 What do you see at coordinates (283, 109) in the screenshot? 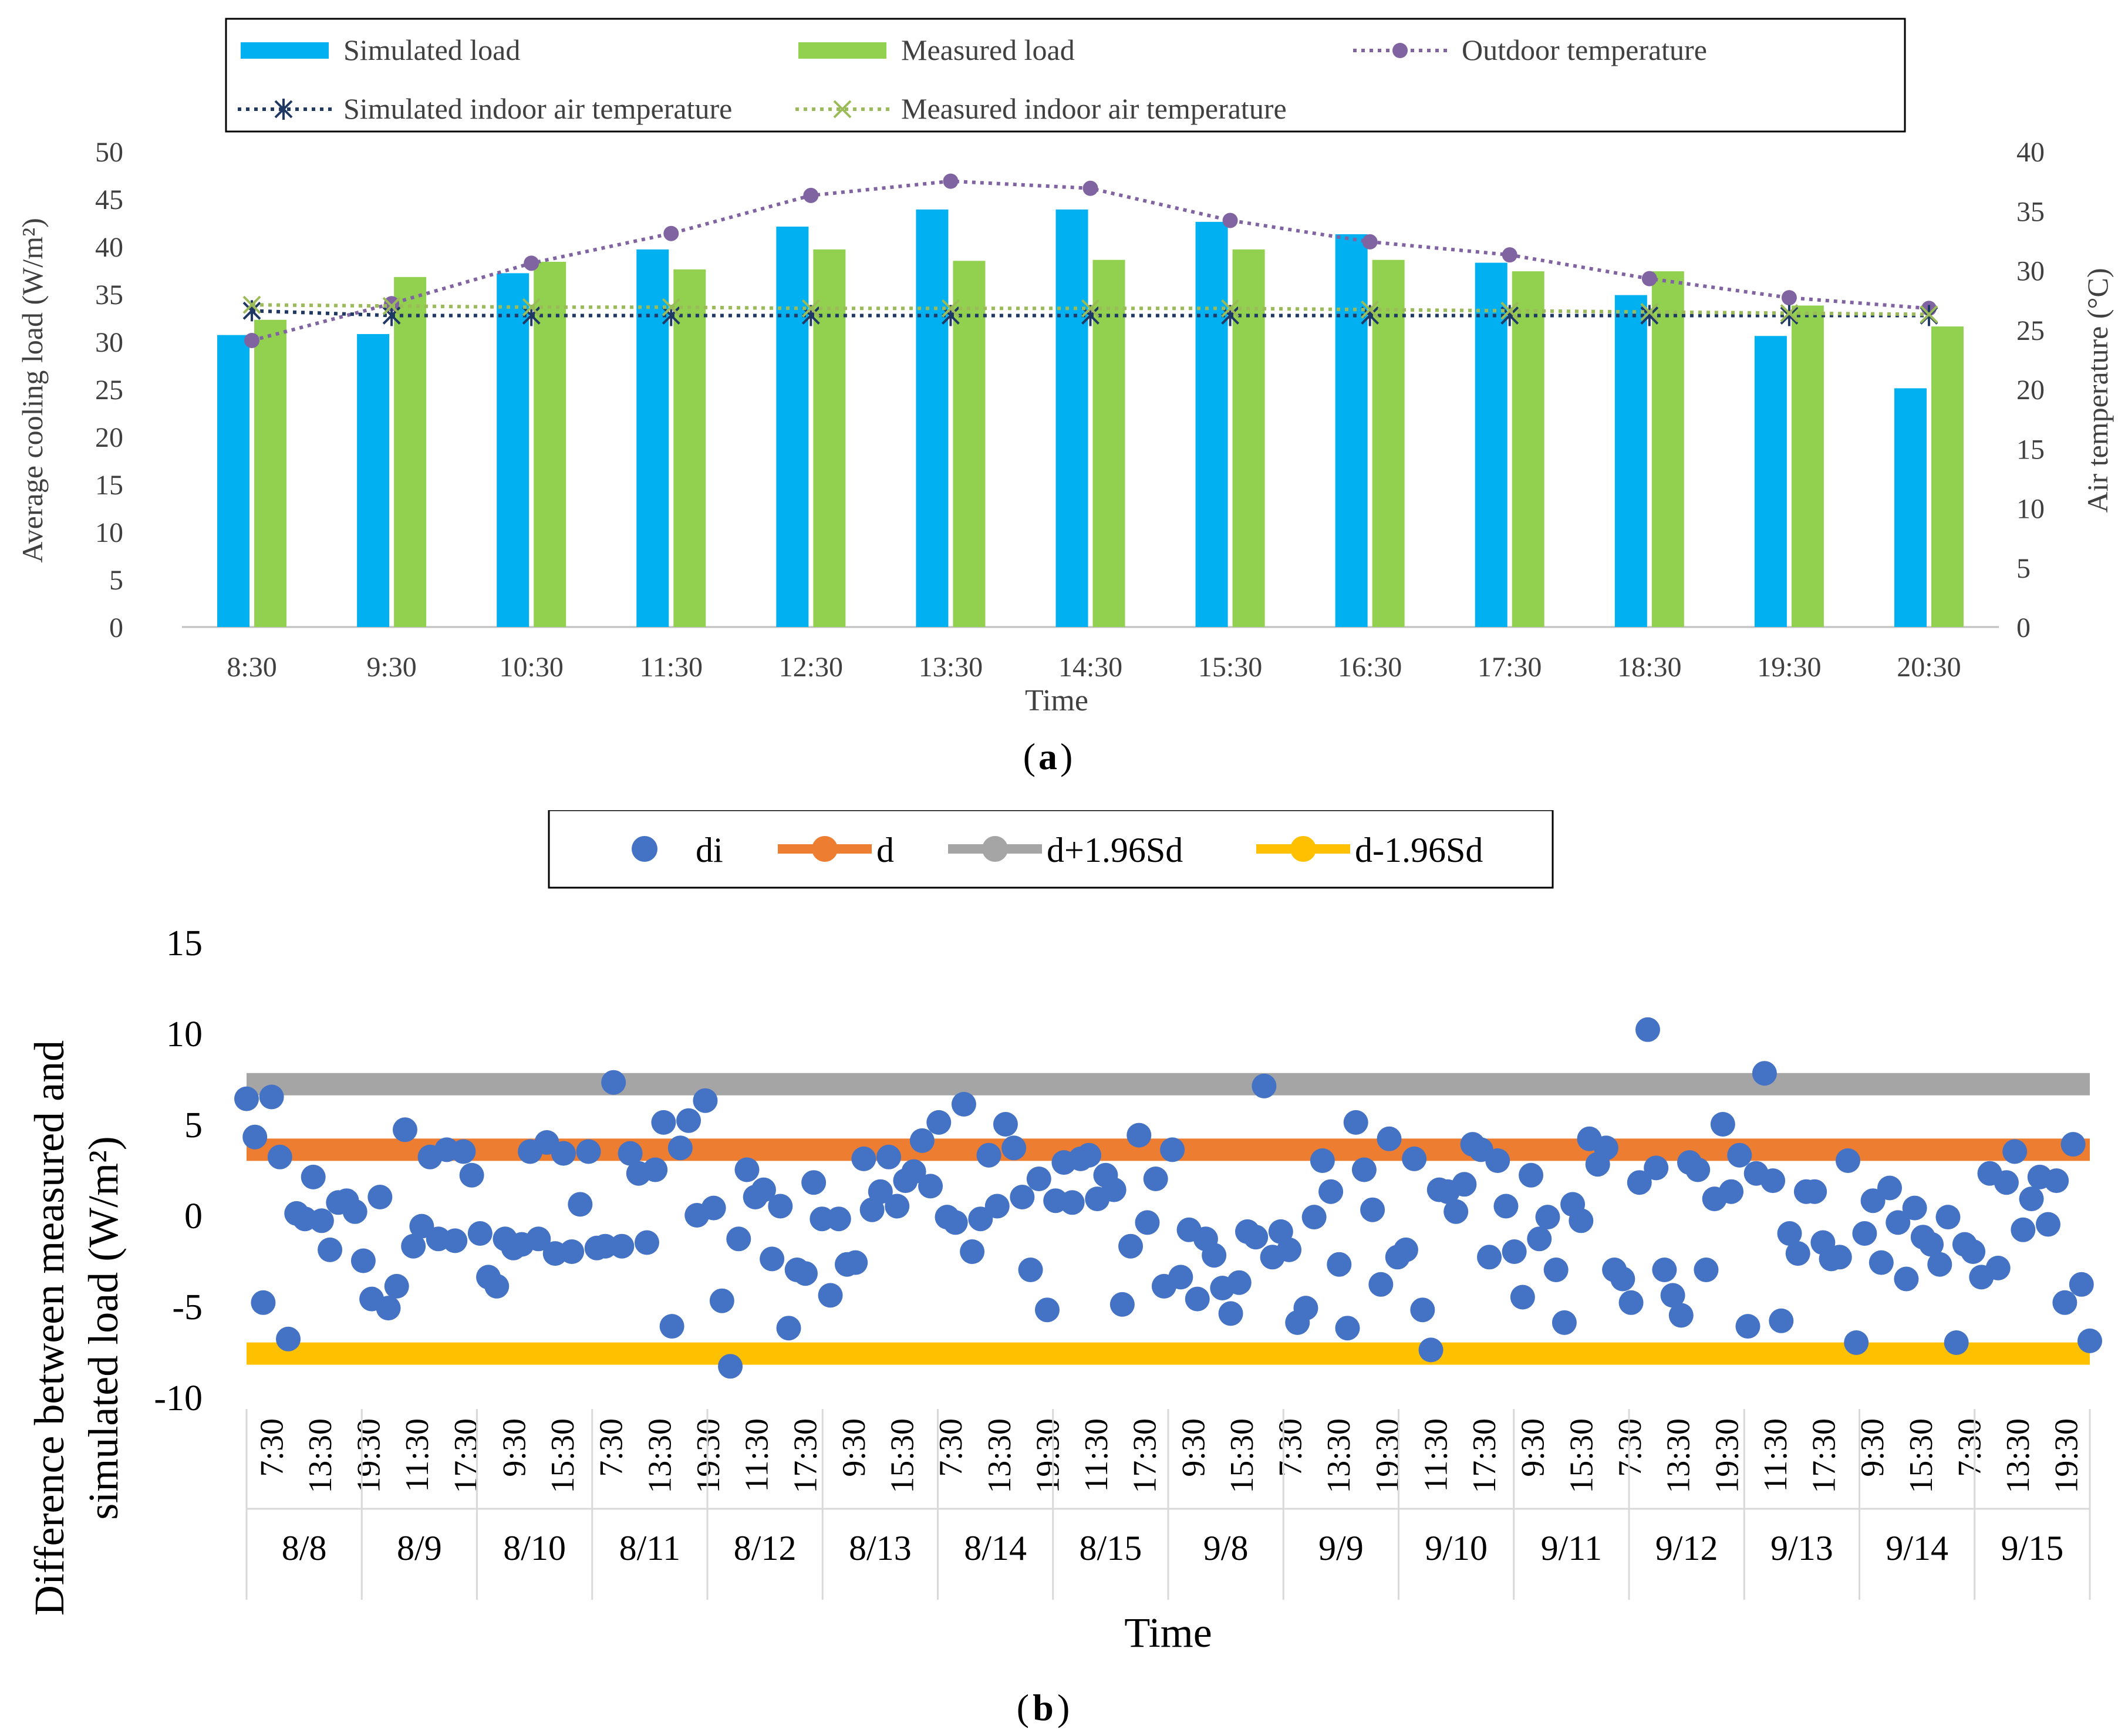
I see `legend-marker-simulated-indoor` at bounding box center [283, 109].